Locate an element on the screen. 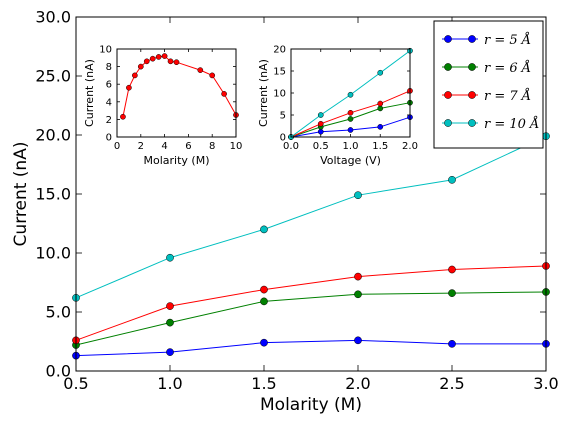  y-tick-label: 20 is located at coordinates (279, 50).